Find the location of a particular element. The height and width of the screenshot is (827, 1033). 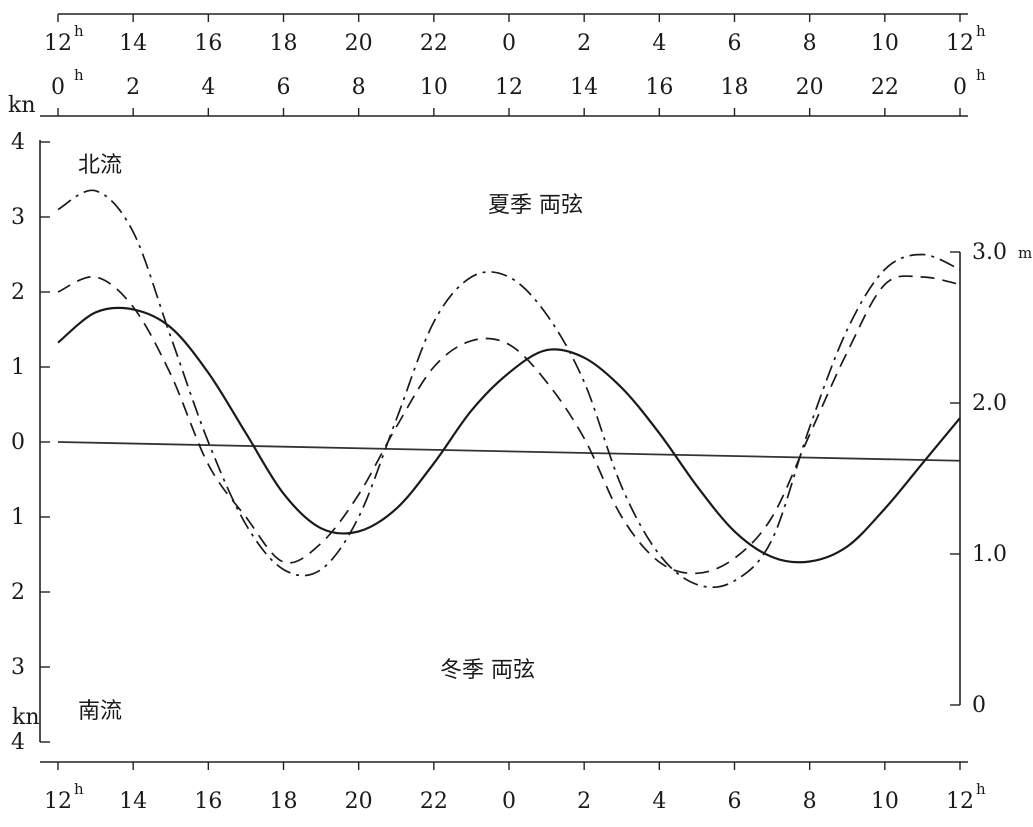

winter-label: 冬季 両弦 is located at coordinates (487, 670).